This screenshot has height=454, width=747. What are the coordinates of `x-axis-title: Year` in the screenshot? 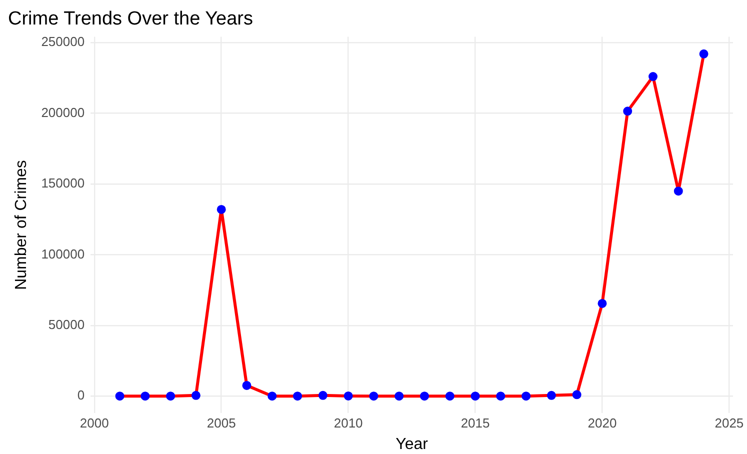 It's located at (412, 444).